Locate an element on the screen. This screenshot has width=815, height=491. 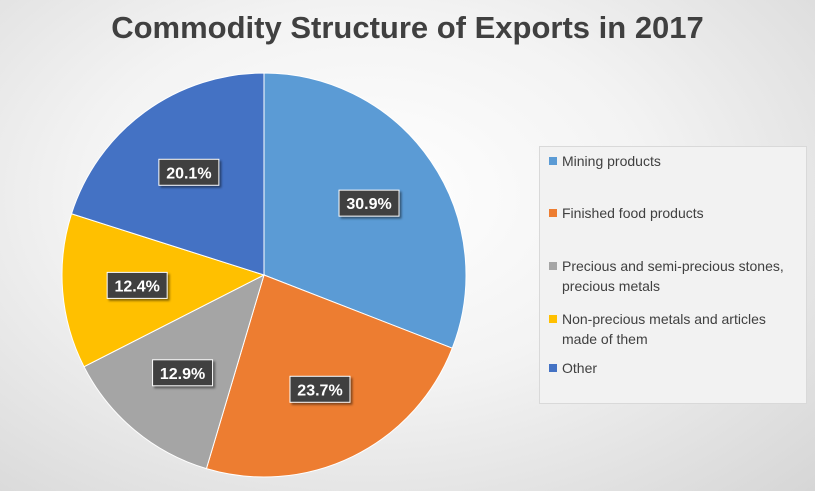
data-label-mining-products: 30.9% is located at coordinates (369, 203).